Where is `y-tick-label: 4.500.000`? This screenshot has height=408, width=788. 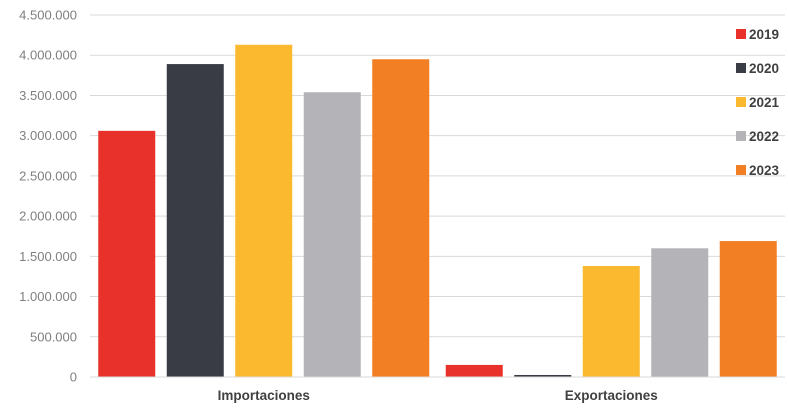
y-tick-label: 4.500.000 is located at coordinates (48, 15).